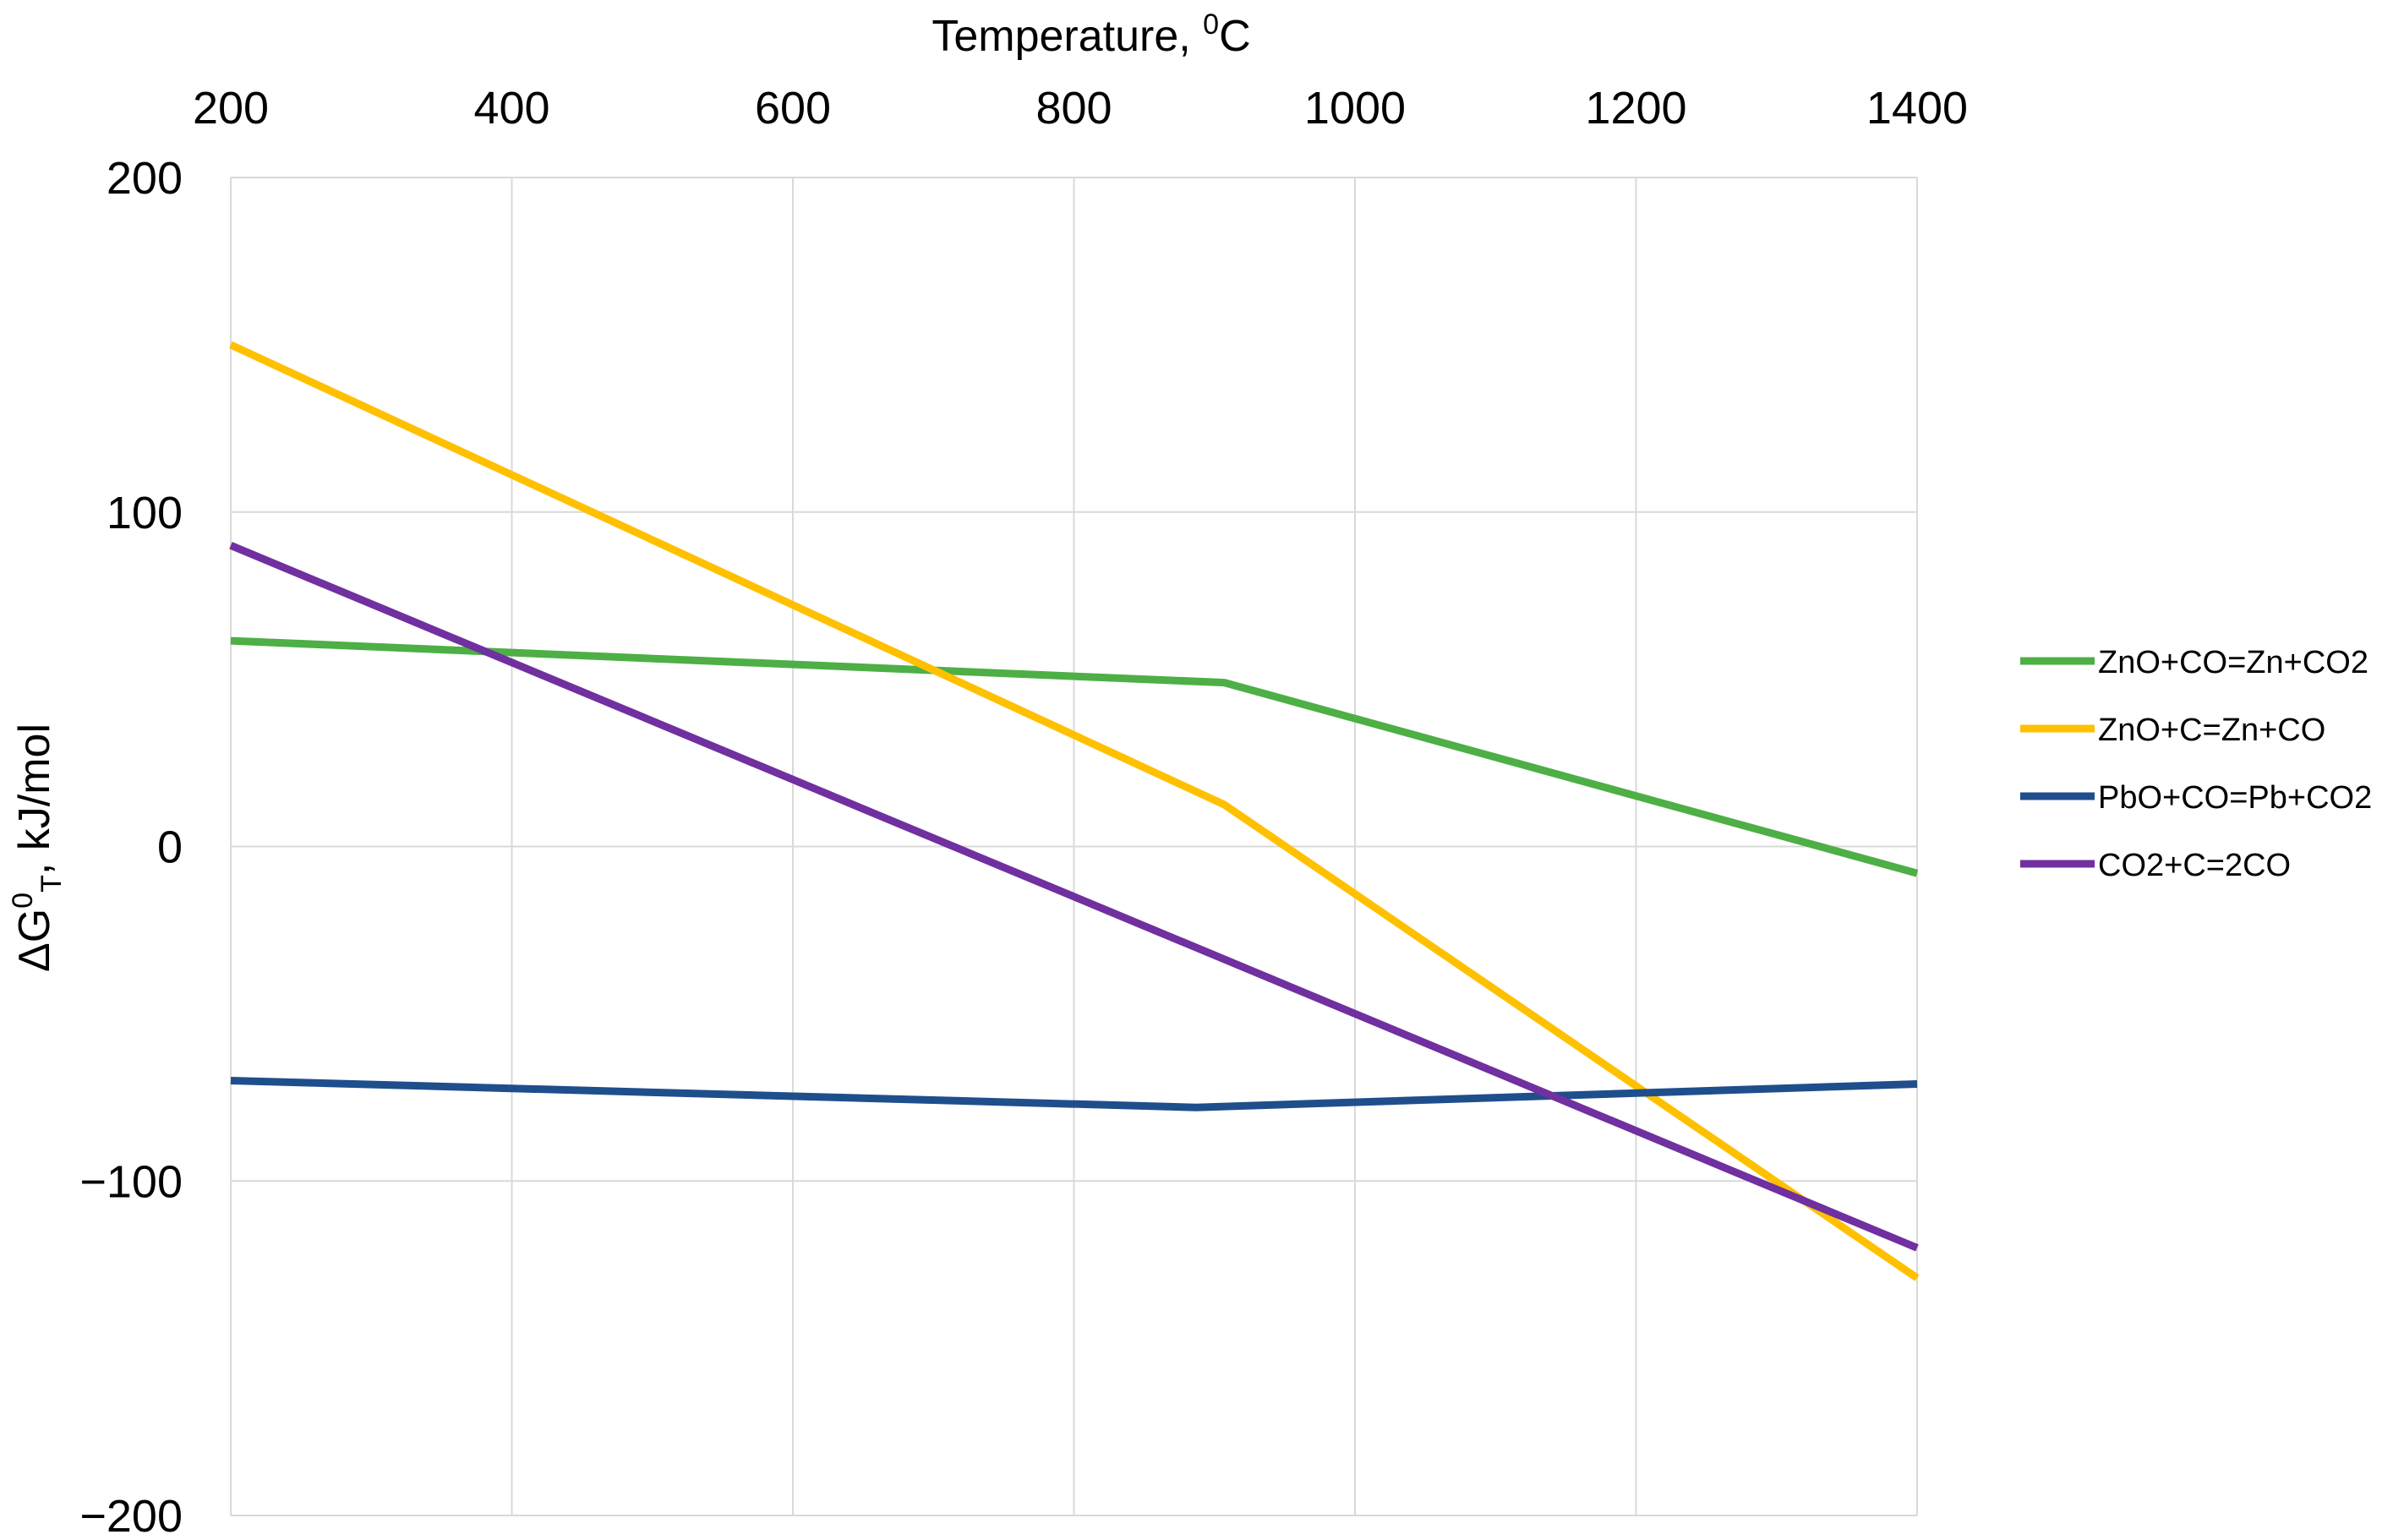 The width and height of the screenshot is (2393, 1540). Describe the element at coordinates (1074, 1094) in the screenshot. I see `series-line-pbo-co-pb-co2` at that location.